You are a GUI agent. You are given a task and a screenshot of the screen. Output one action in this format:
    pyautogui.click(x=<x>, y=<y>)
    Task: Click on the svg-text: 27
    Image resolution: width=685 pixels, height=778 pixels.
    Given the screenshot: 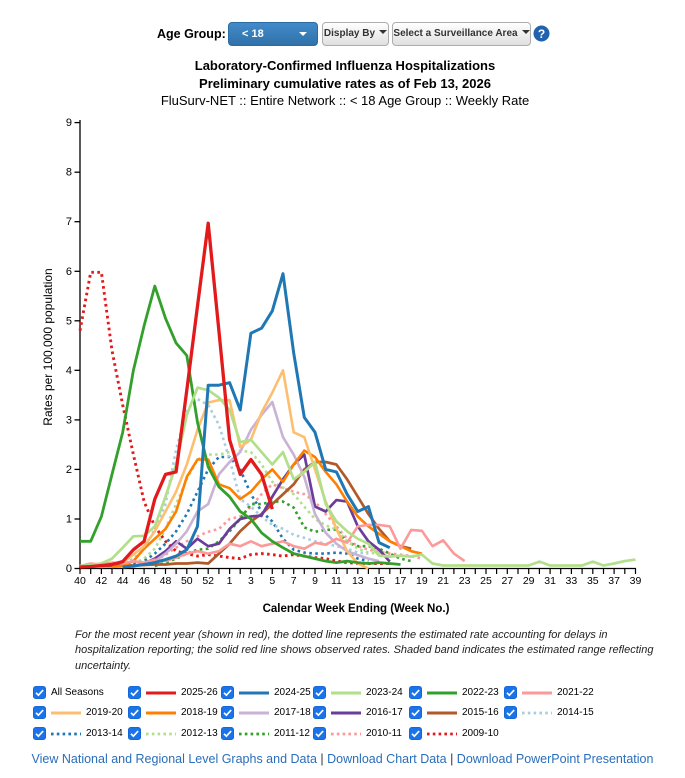 What is the action you would take?
    pyautogui.click(x=507, y=581)
    